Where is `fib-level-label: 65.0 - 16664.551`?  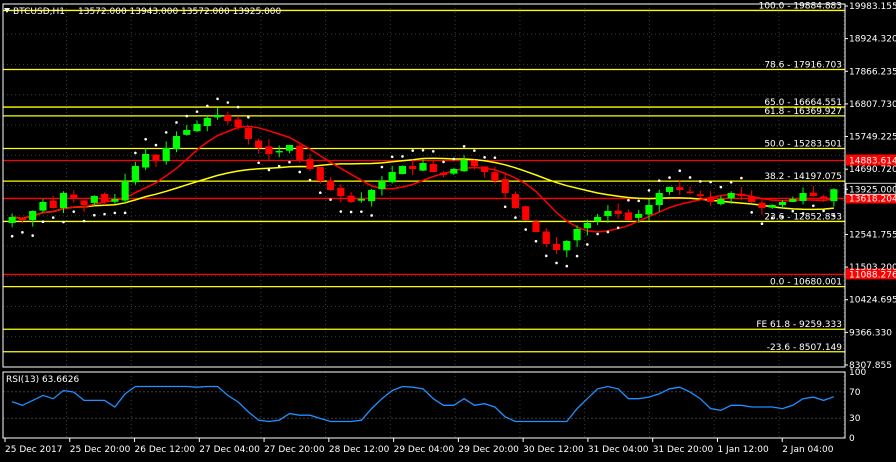 fib-level-label: 65.0 - 16664.551 is located at coordinates (803, 103).